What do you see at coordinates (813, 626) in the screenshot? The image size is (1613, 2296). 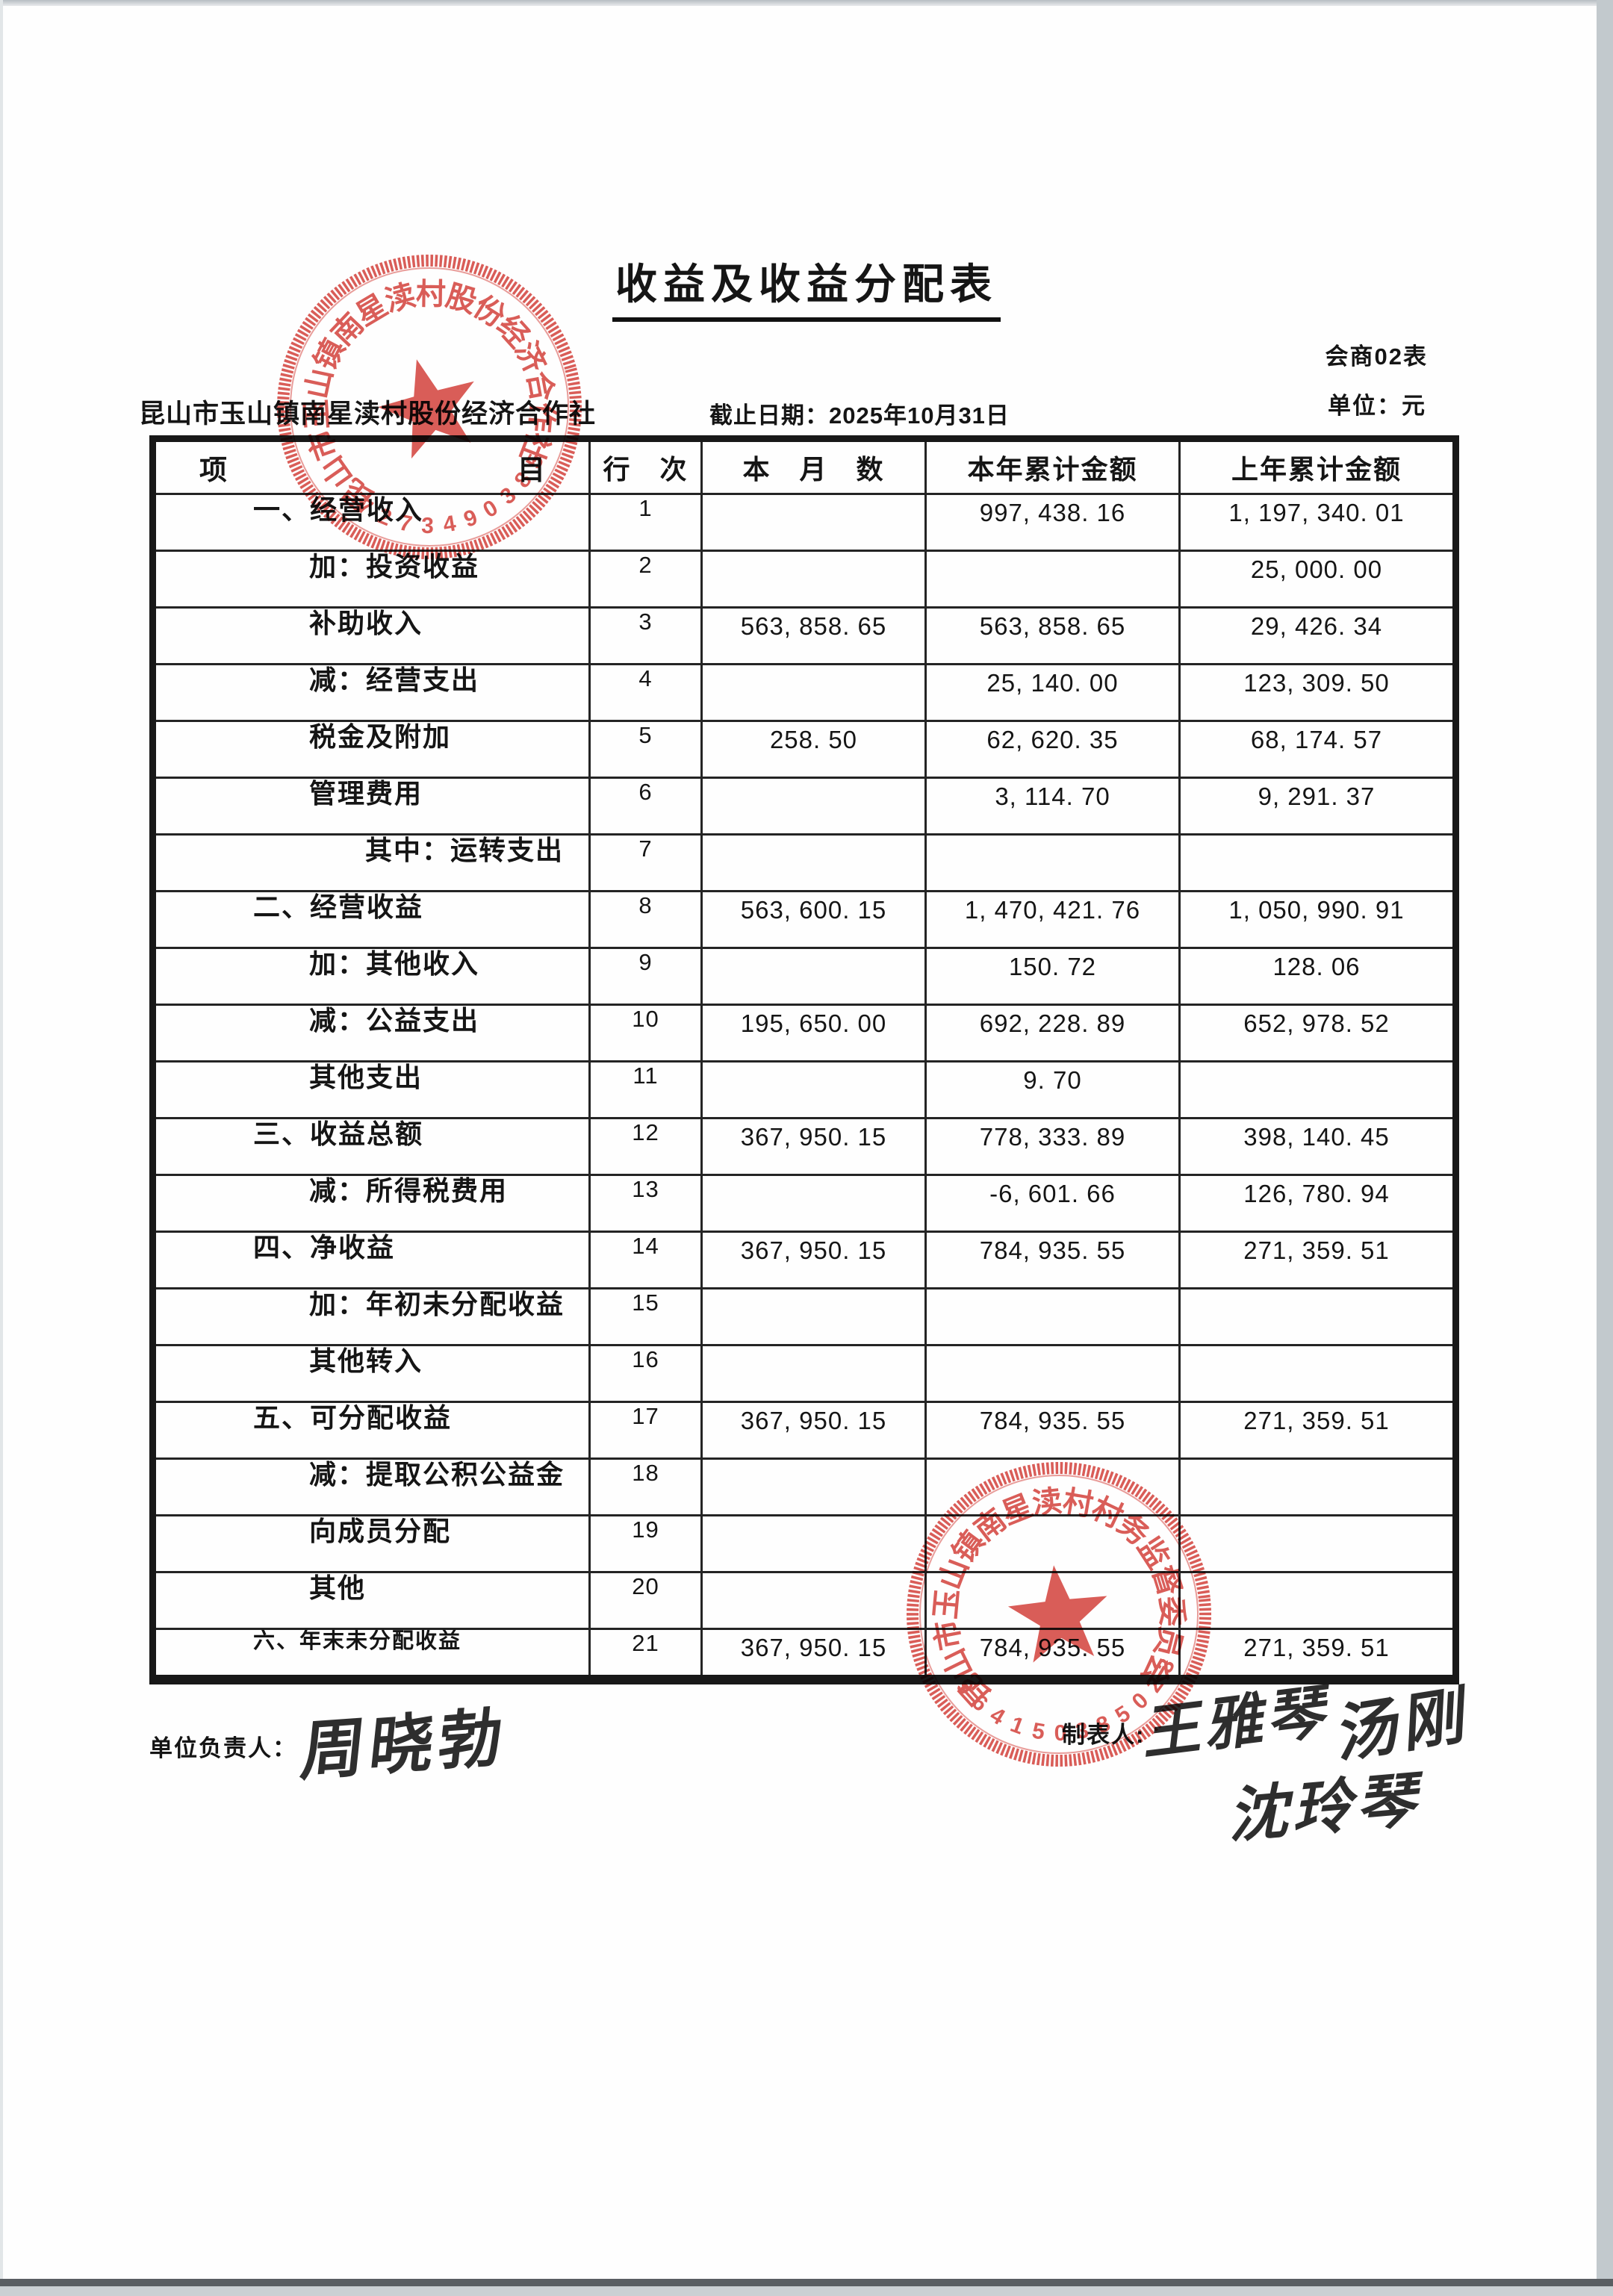 I see `month-amount: 563, 858. 65` at bounding box center [813, 626].